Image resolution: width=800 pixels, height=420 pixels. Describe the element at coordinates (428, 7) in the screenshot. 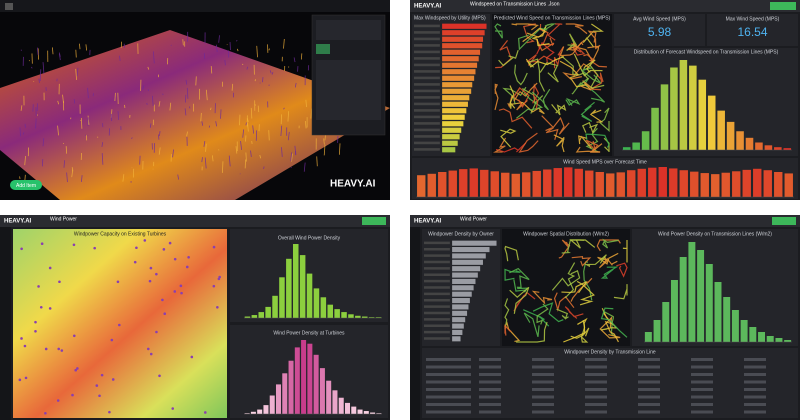

I see `brand: HEAVY.AI` at that location.